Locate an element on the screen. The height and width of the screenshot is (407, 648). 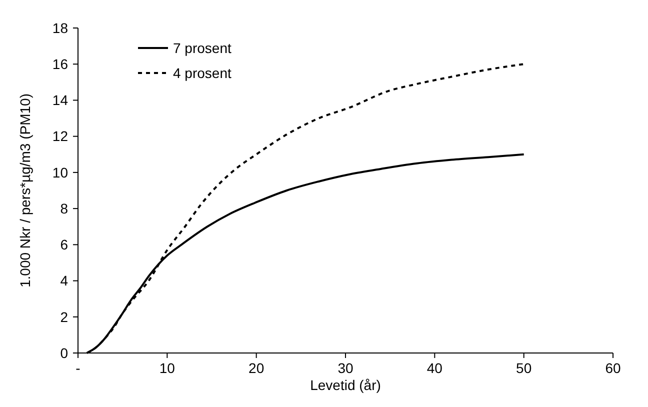
x-axis-title: Levetid (år) is located at coordinates (345, 385).